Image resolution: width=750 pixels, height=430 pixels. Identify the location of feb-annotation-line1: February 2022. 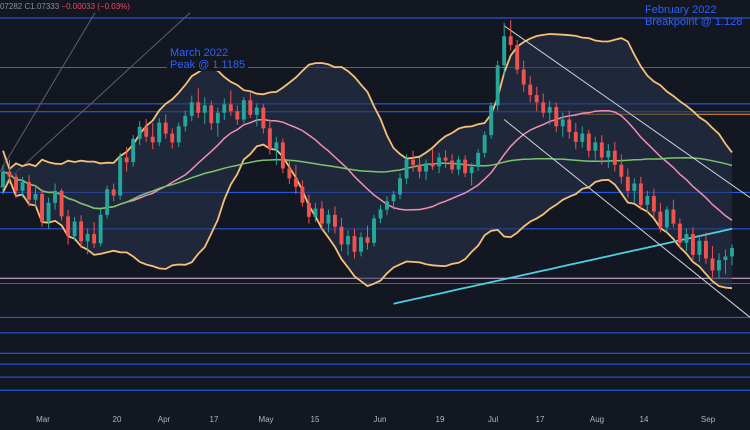
(681, 10).